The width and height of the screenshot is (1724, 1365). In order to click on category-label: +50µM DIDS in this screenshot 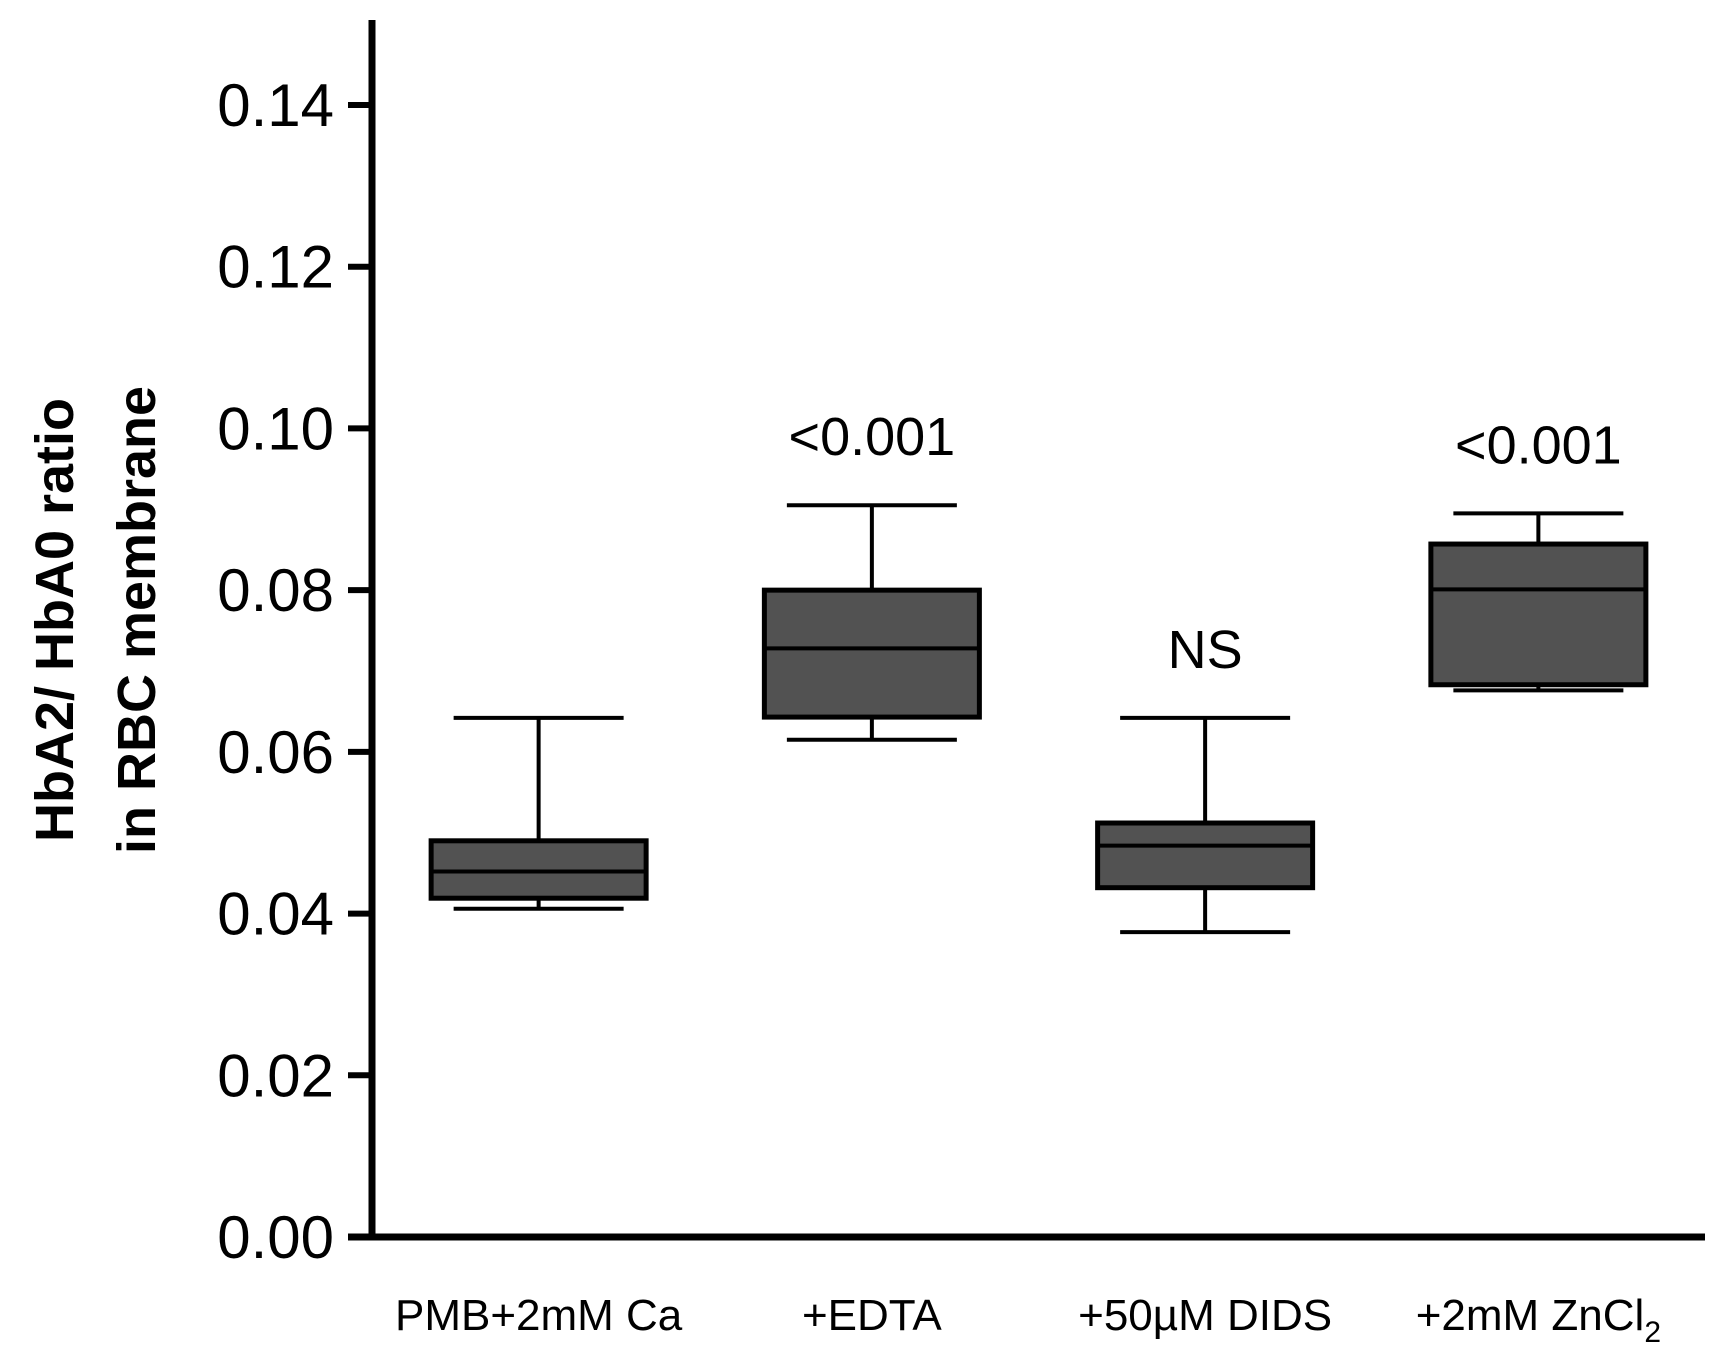, I will do `click(1205, 1315)`.